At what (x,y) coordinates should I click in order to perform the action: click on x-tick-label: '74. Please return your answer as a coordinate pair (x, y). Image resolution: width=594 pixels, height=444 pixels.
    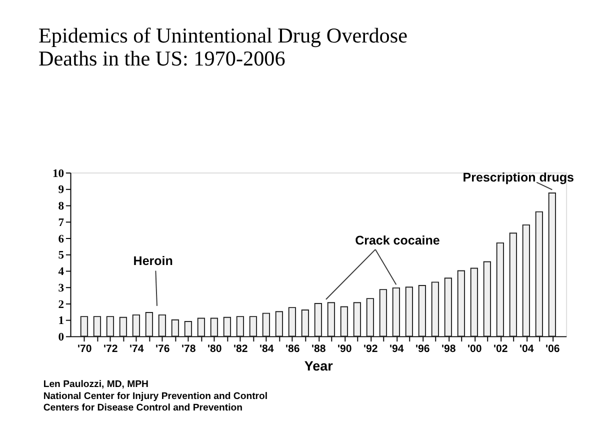
    Looking at the image, I should click on (137, 349).